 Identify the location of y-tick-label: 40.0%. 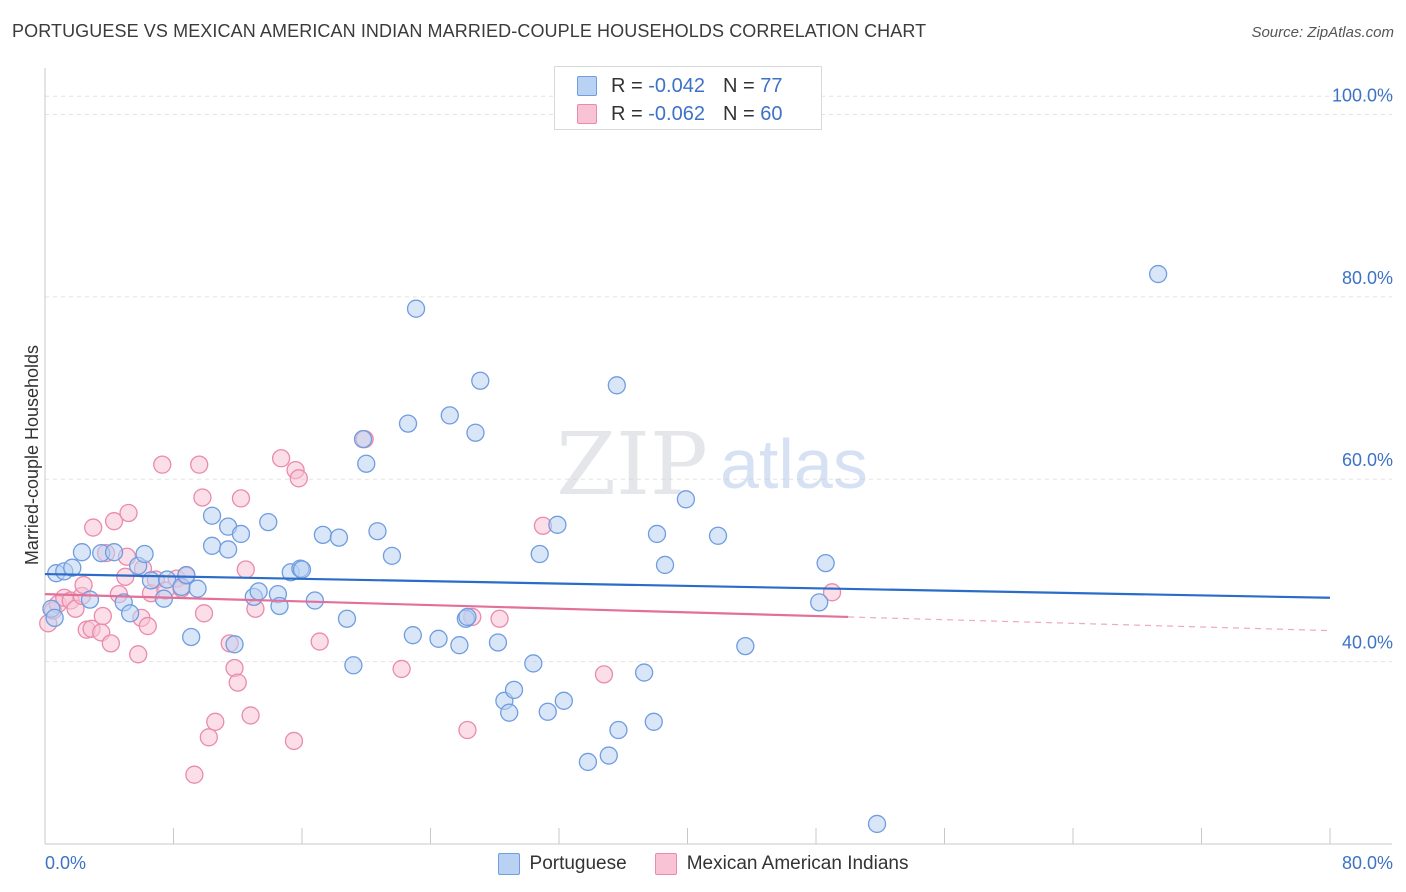
(1367, 643).